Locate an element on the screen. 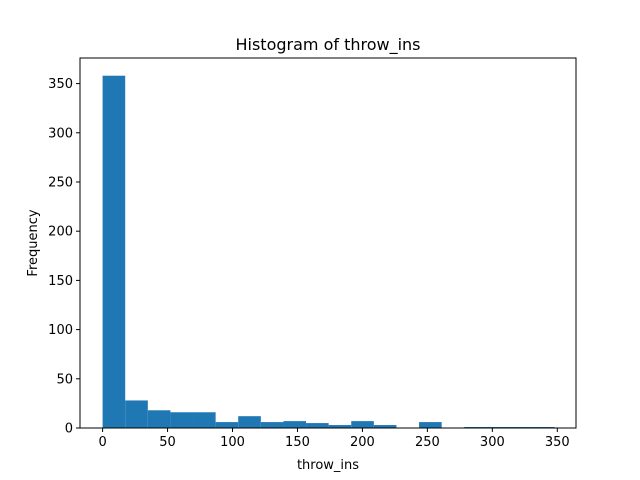 Image resolution: width=640 pixels, height=480 pixels. y-tick-label: 100 is located at coordinates (60, 330).